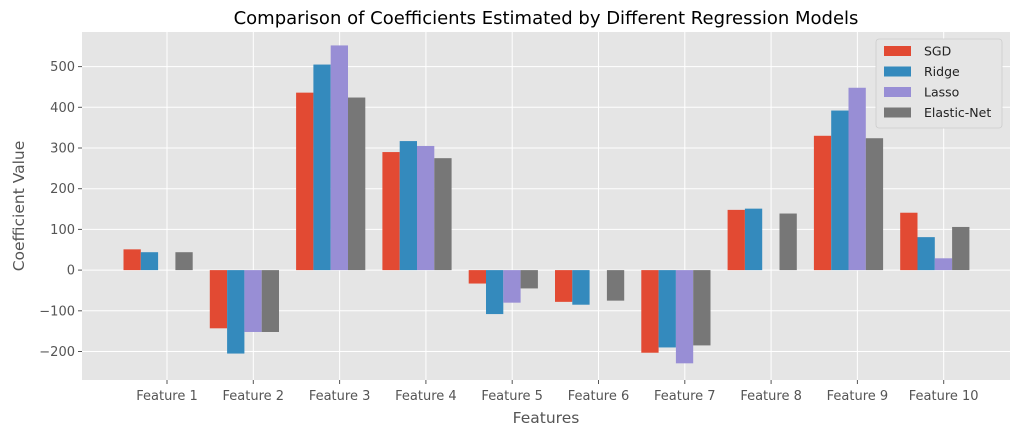 This screenshot has height=437, width=1021. What do you see at coordinates (62, 108) in the screenshot?
I see `y-tick-label: 400` at bounding box center [62, 108].